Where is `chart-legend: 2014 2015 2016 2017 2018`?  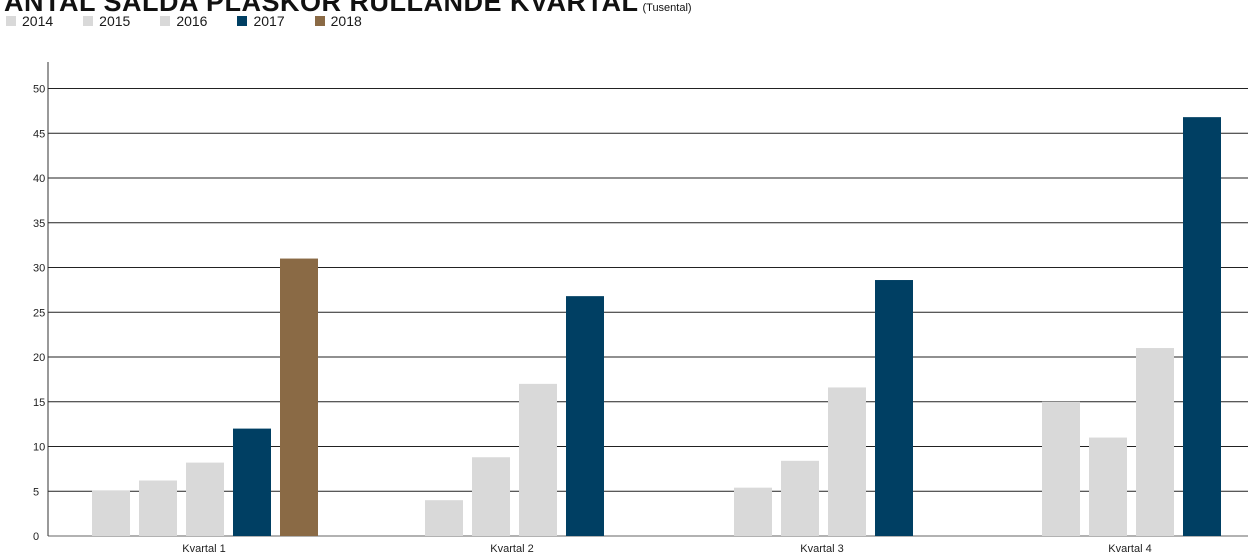
chart-legend: 2014 2015 2016 2017 2018 is located at coordinates (184, 21).